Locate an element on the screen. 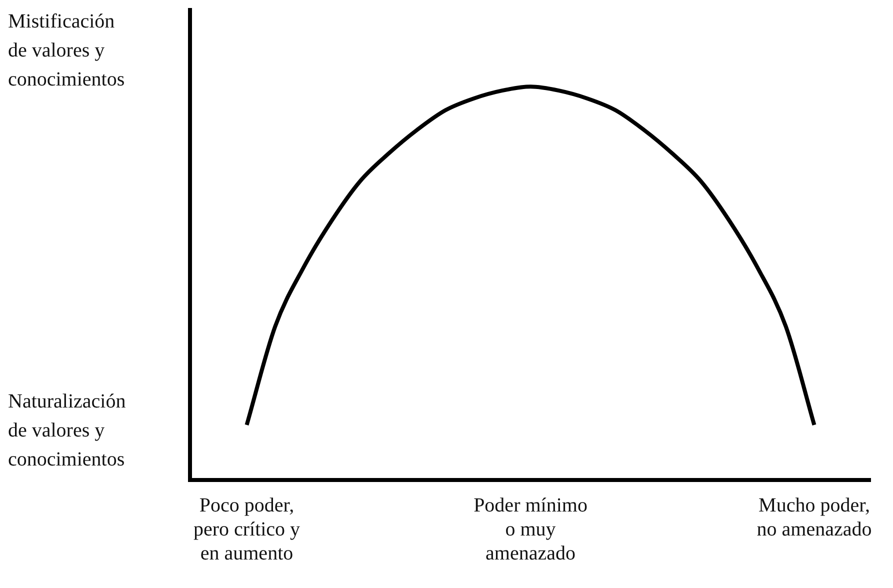 Image resolution: width=893 pixels, height=588 pixels. text: Naturalización de valores y conocimientos is located at coordinates (67, 430).